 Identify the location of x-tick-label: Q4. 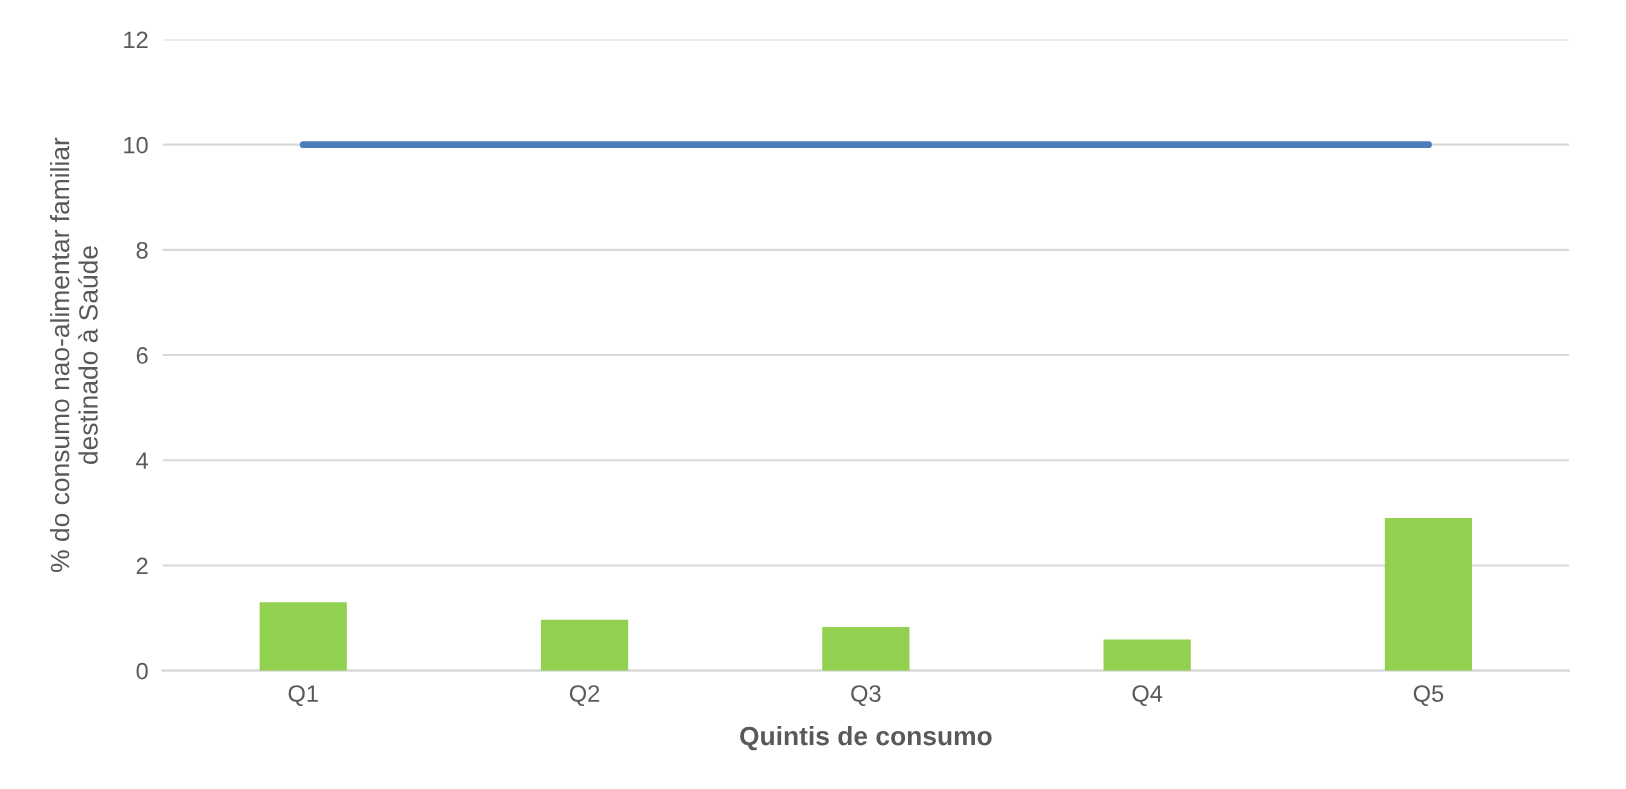
(1147, 696).